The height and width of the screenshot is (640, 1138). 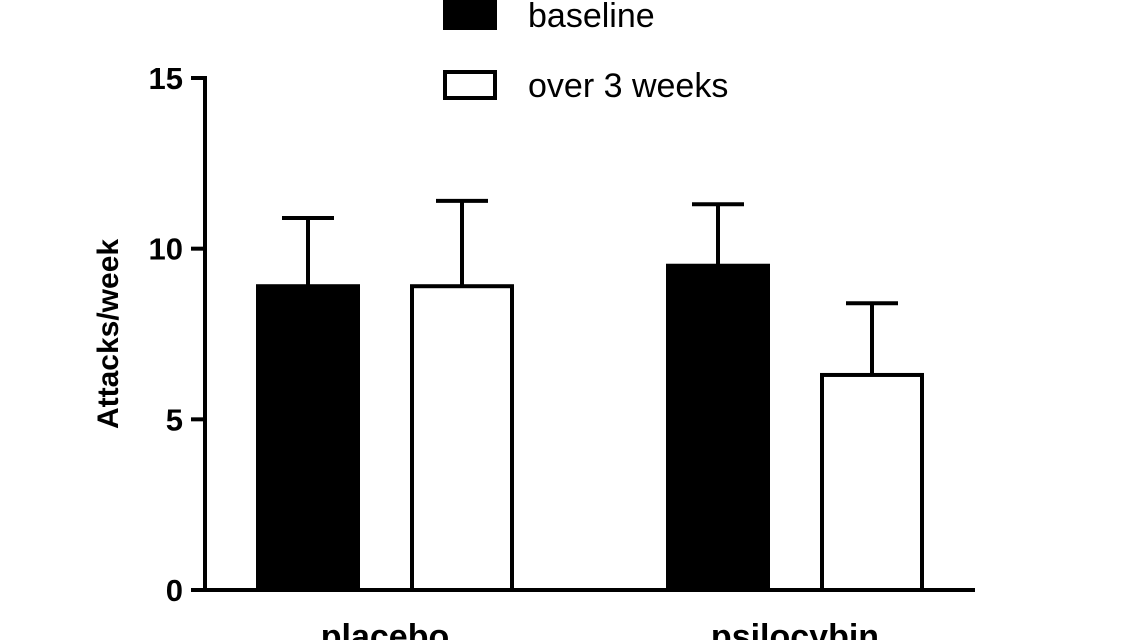 What do you see at coordinates (174, 419) in the screenshot?
I see `y-tick-label: 5` at bounding box center [174, 419].